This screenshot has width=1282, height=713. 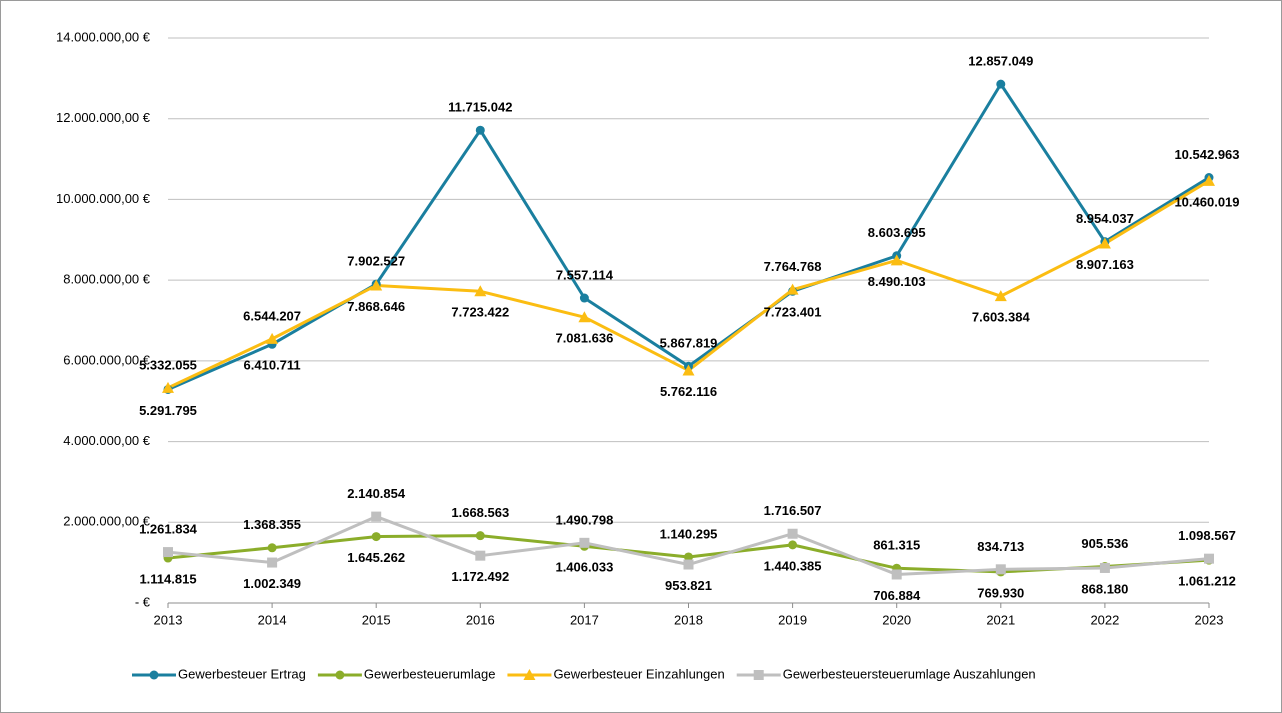 I want to click on data-label: 834.713, so click(x=1000, y=546).